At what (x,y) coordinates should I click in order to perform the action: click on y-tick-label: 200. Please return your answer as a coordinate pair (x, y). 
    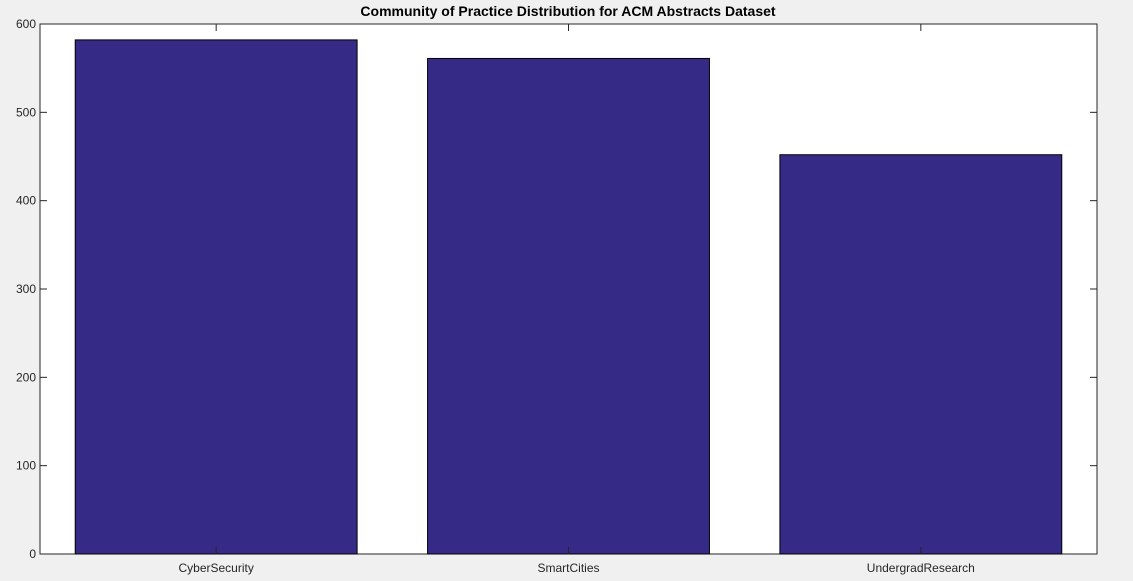
    Looking at the image, I should click on (26, 377).